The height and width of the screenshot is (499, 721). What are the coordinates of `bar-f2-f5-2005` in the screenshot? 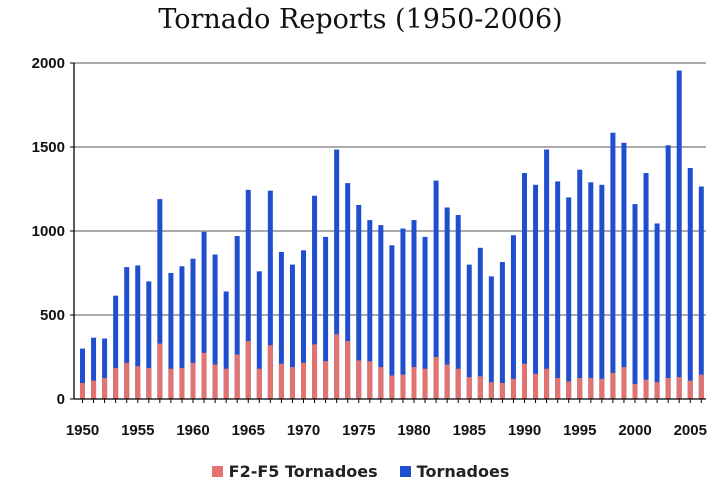 It's located at (690, 389).